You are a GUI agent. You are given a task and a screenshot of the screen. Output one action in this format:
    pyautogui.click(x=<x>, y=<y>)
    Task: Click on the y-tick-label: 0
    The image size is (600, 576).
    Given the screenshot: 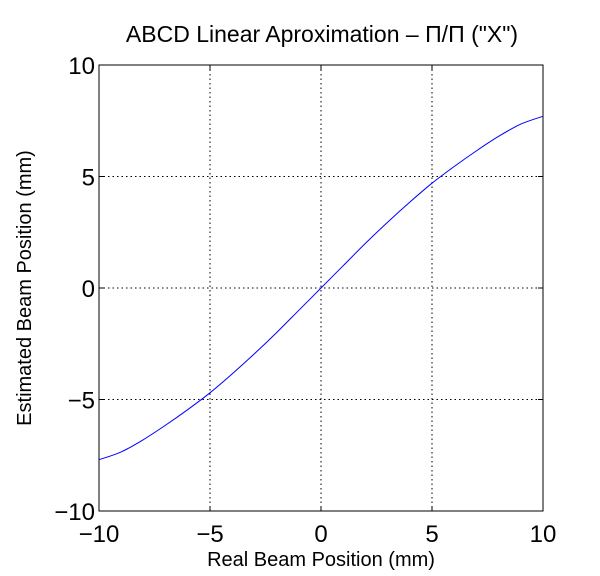 What is the action you would take?
    pyautogui.click(x=88, y=289)
    